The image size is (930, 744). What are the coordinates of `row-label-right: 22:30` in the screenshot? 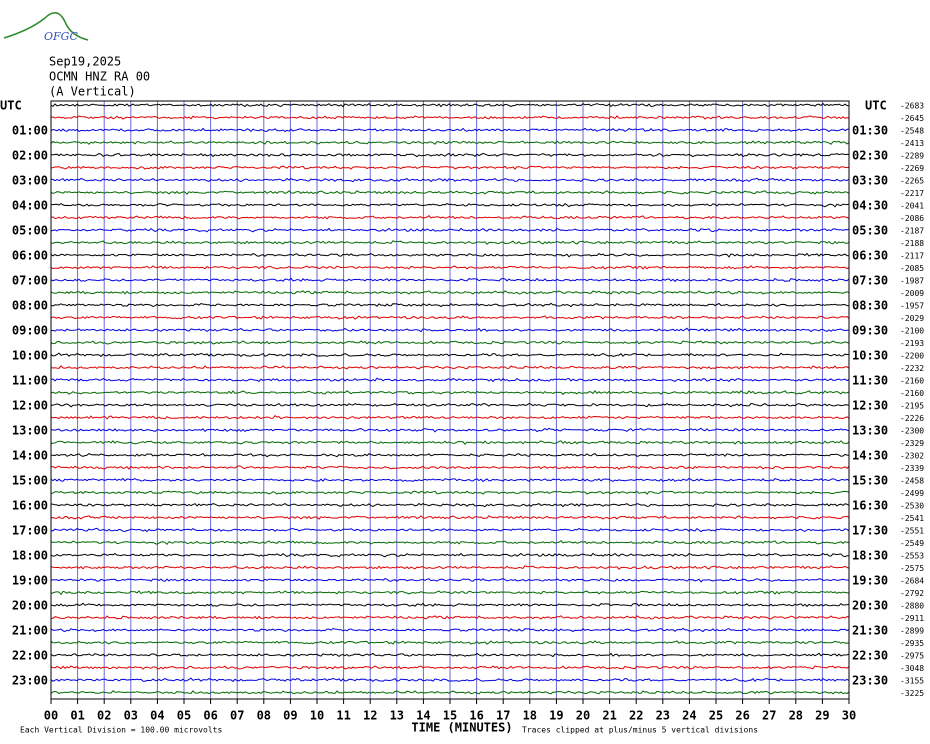 It's located at (870, 656).